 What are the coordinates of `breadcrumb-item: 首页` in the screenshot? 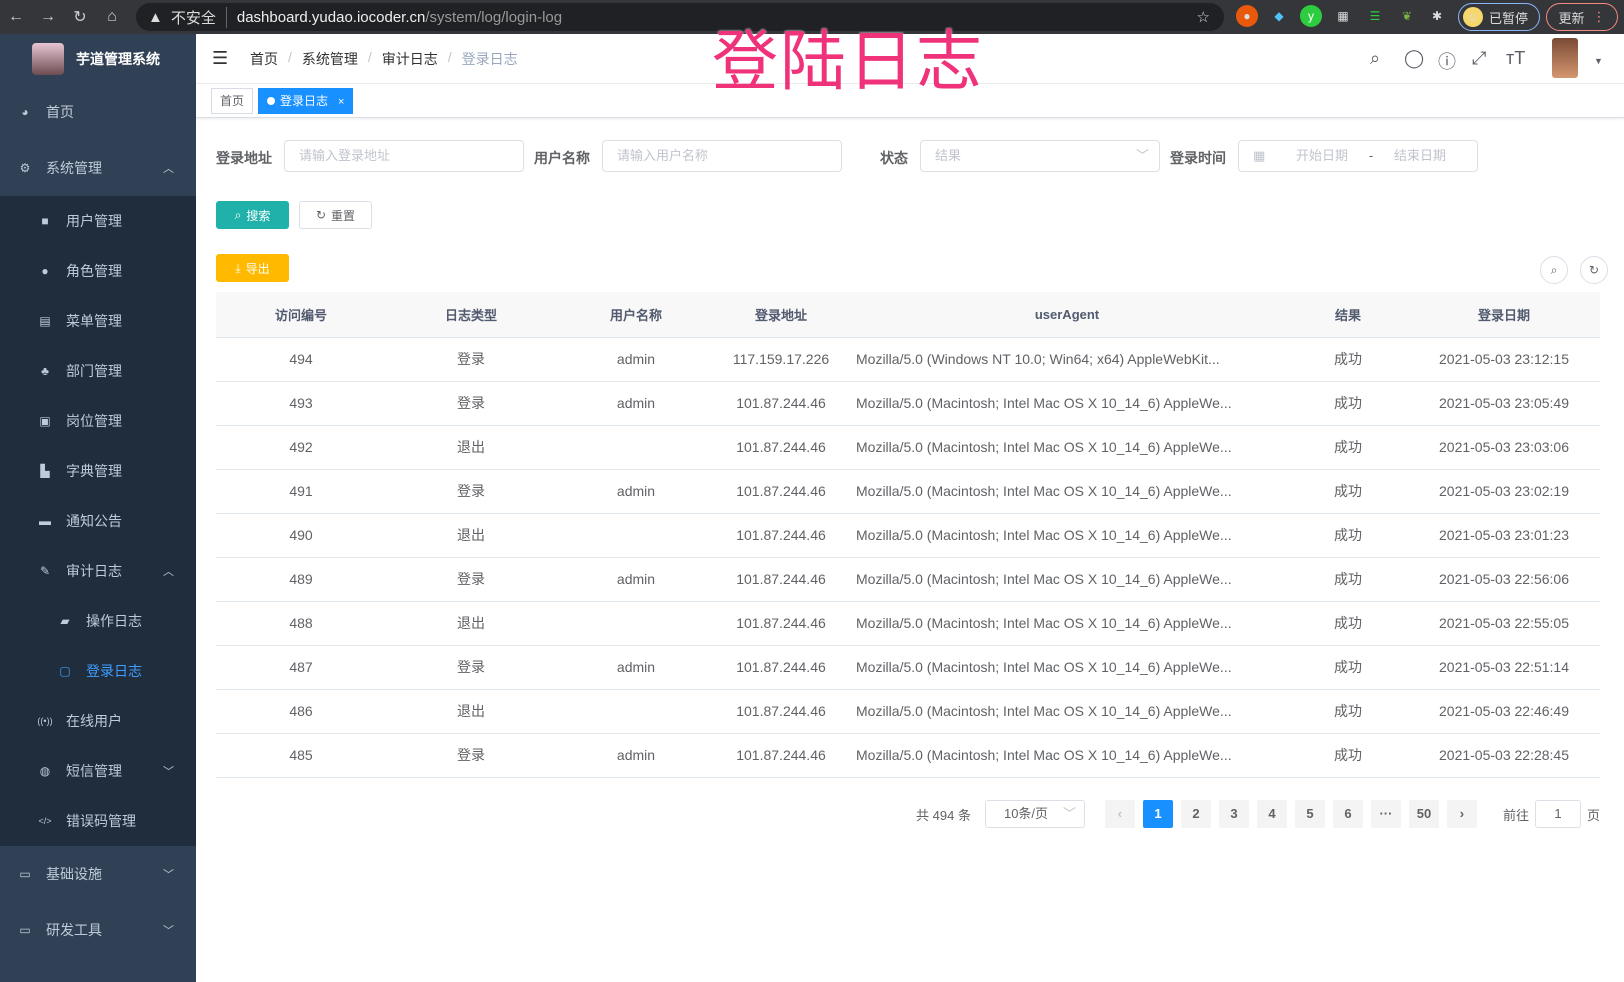 It's located at (264, 58).